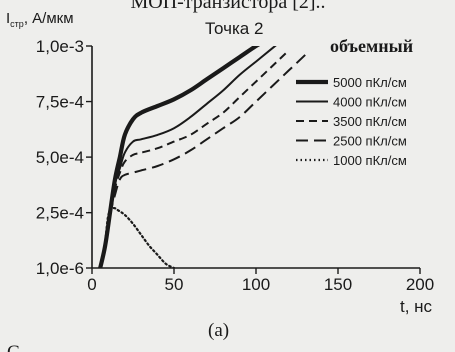 Image resolution: width=455 pixels, height=352 pixels. I want to click on legend-label: 2500 пКл/см, so click(370, 141).